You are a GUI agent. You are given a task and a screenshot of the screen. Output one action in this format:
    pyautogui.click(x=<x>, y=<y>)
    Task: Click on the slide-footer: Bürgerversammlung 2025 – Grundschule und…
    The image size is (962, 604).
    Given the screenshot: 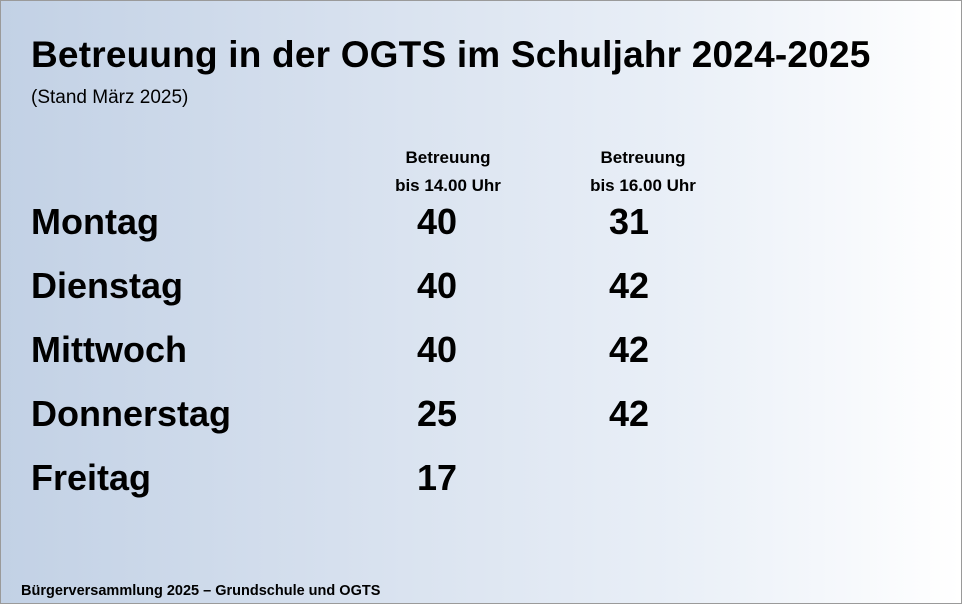 What is the action you would take?
    pyautogui.click(x=201, y=591)
    